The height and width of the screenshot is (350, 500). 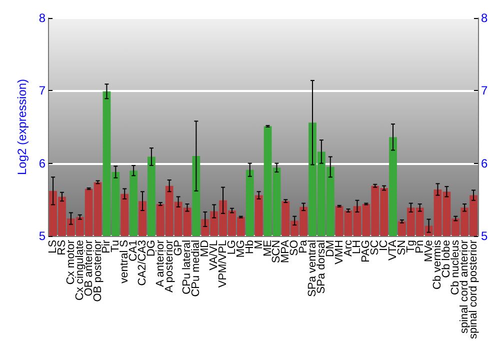 What do you see at coordinates (42, 163) in the screenshot?
I see `y-tick-label: 6` at bounding box center [42, 163].